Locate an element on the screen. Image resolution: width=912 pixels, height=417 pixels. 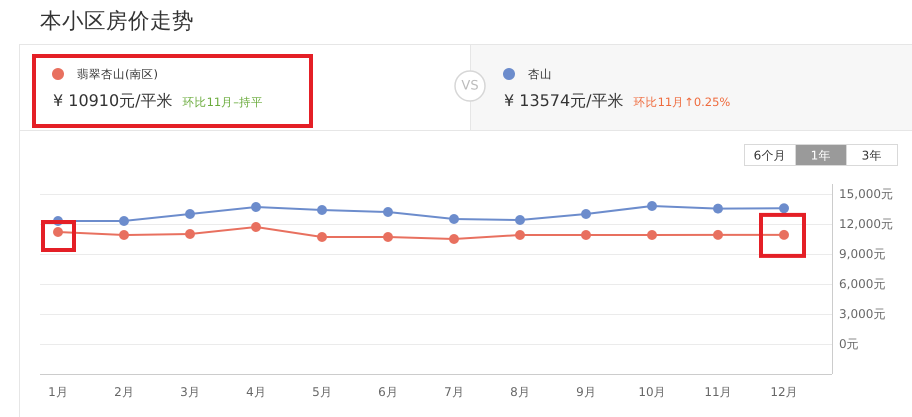
x-tick-label: 2月 is located at coordinates (124, 392).